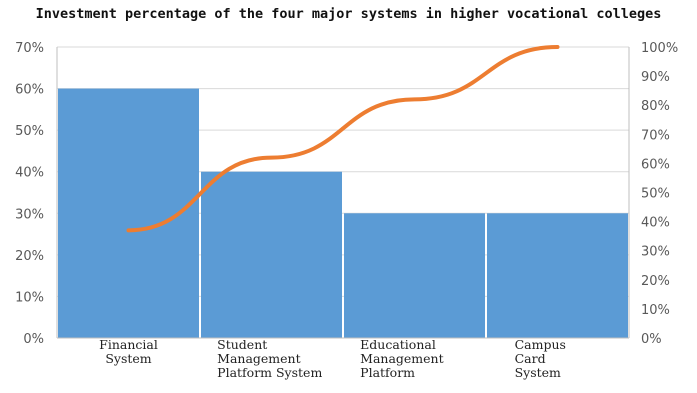 The height and width of the screenshot is (393, 697). Describe the element at coordinates (655, 281) in the screenshot. I see `y-right-tick-label: 20%` at that location.